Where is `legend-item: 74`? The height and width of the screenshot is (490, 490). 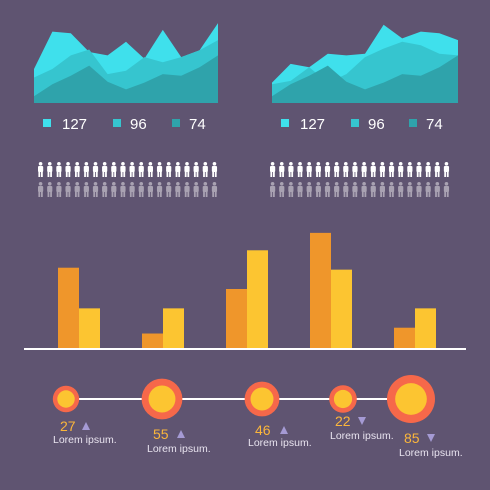
legend-item: 74 is located at coordinates (189, 124).